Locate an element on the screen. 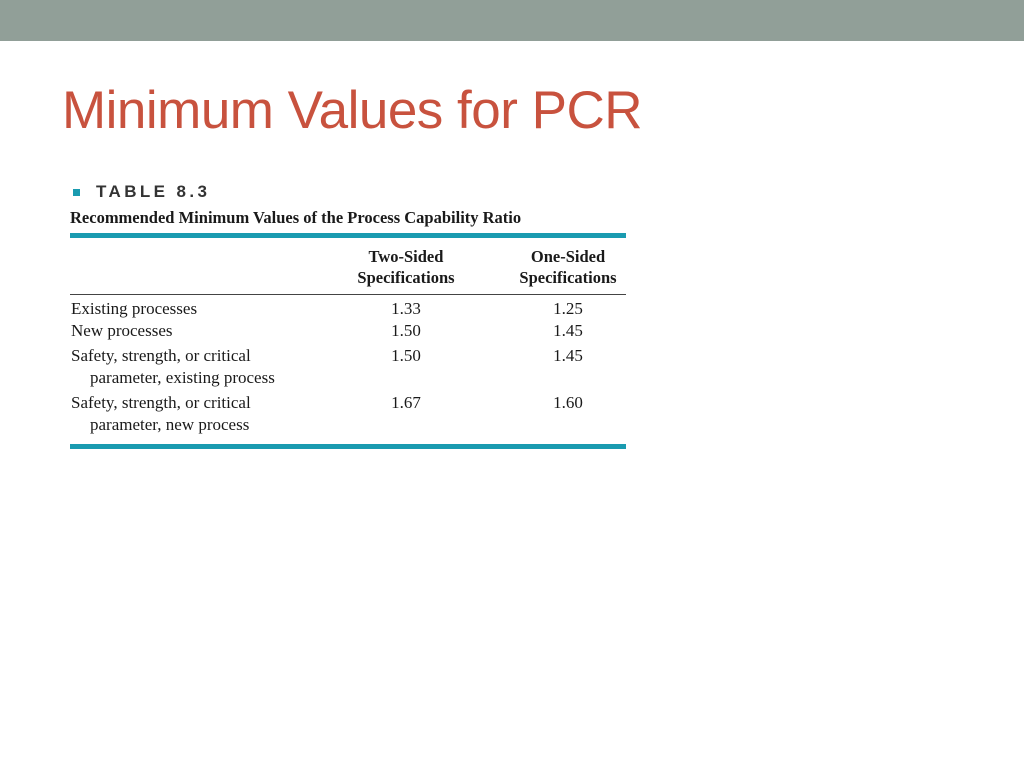 The image size is (1024, 768). column-header-one-sided: One-Sided Specifications is located at coordinates (568, 267).